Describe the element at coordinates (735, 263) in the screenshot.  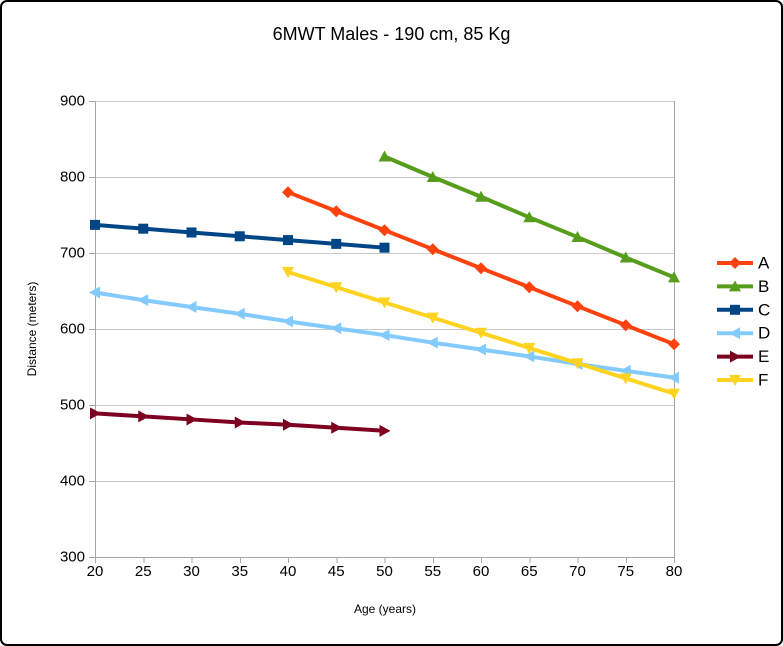
I see `legend-A-marker` at that location.